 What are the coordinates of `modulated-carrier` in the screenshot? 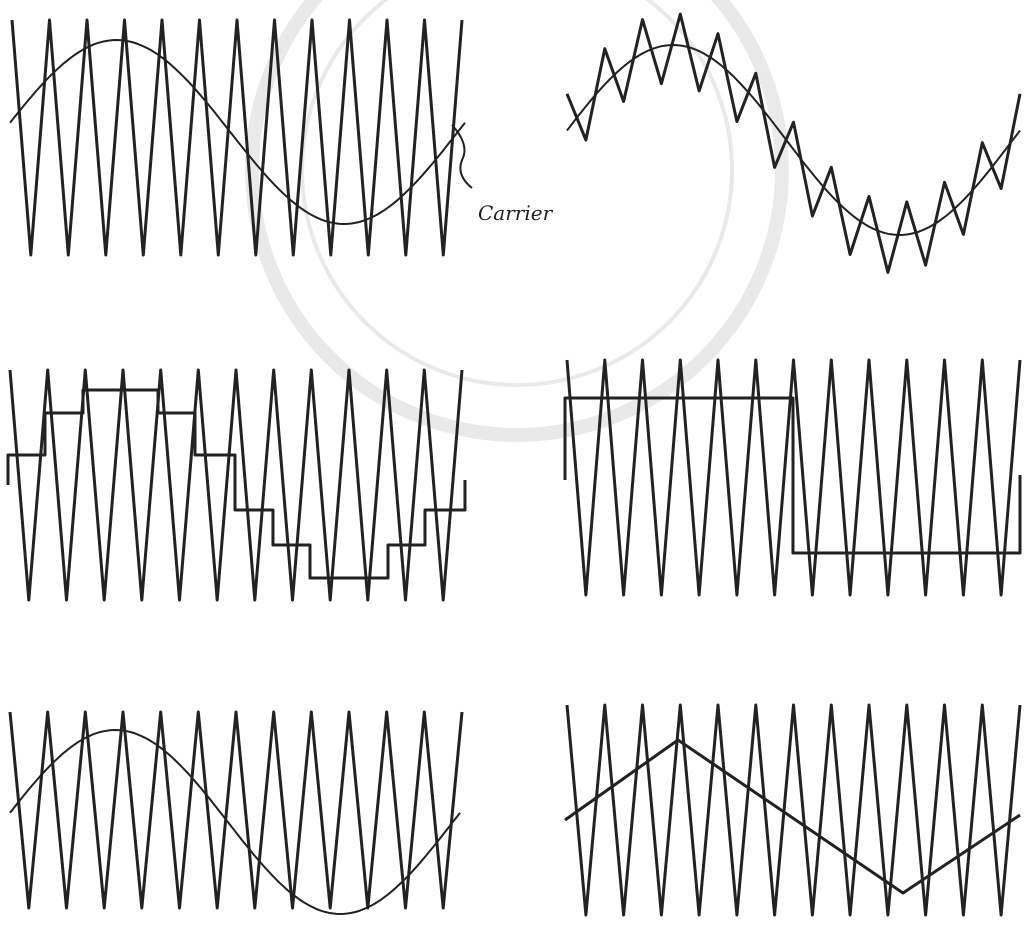 It's located at (793, 143).